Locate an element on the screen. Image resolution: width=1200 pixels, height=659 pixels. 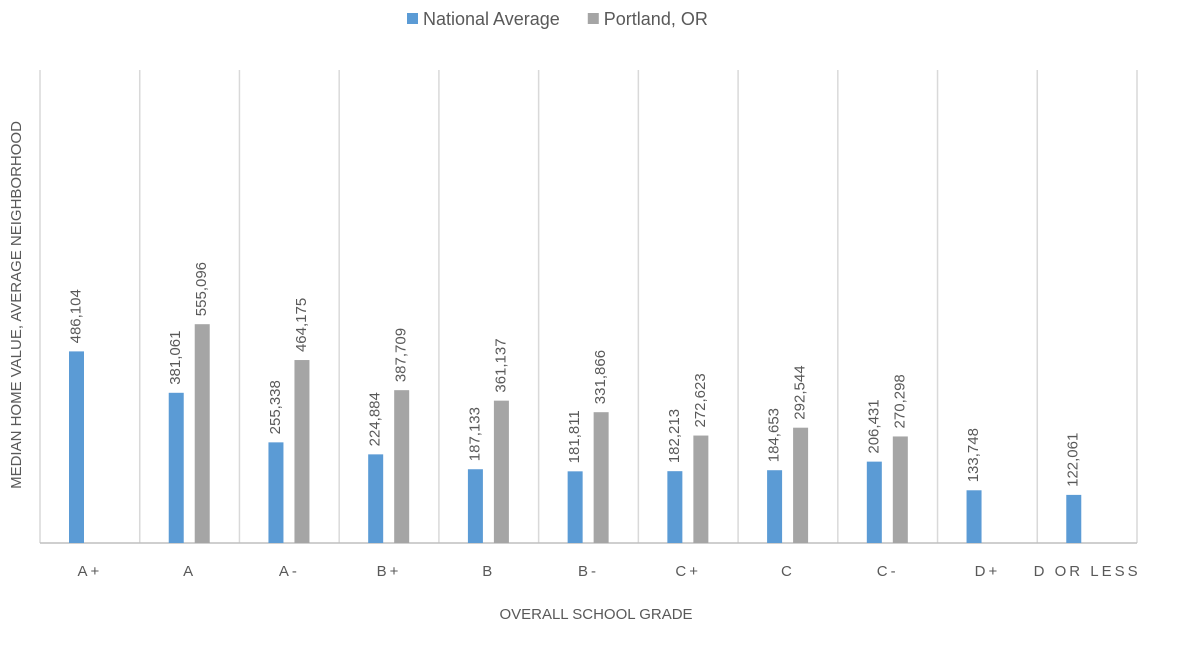
x-tick-label: B- is located at coordinates (588, 571).